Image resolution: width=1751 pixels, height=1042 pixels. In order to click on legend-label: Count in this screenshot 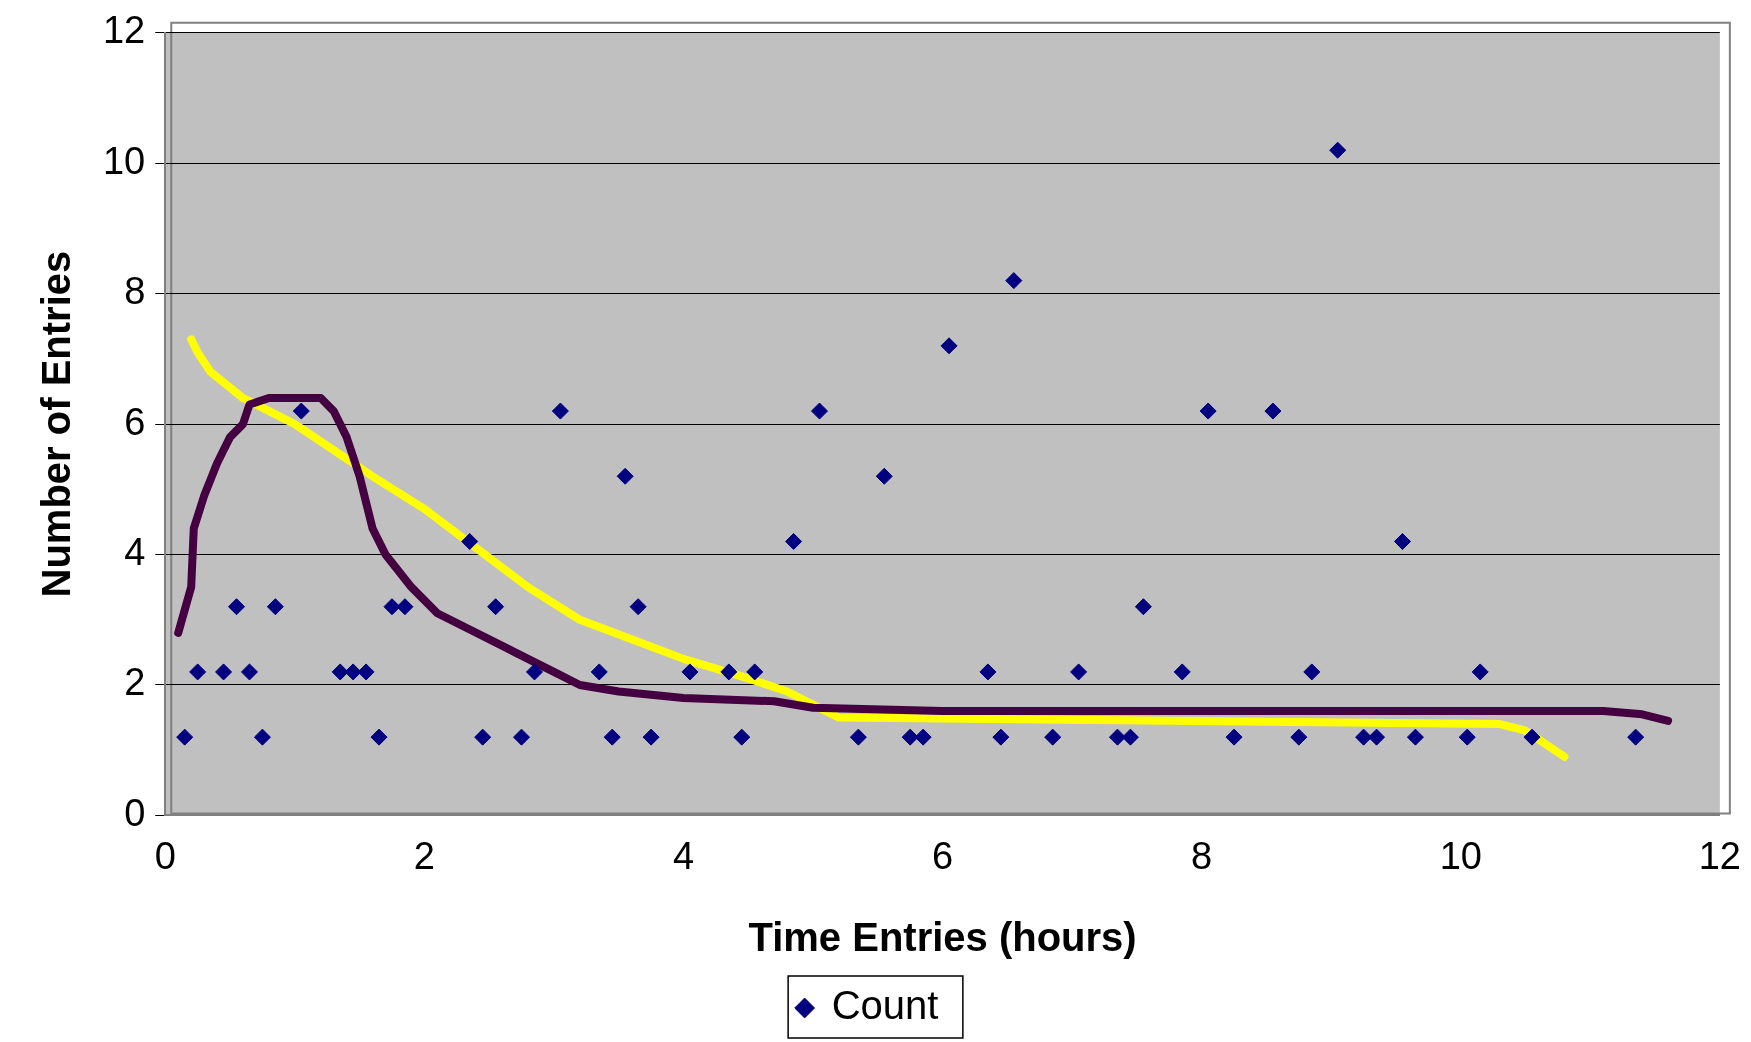, I will do `click(885, 1005)`.